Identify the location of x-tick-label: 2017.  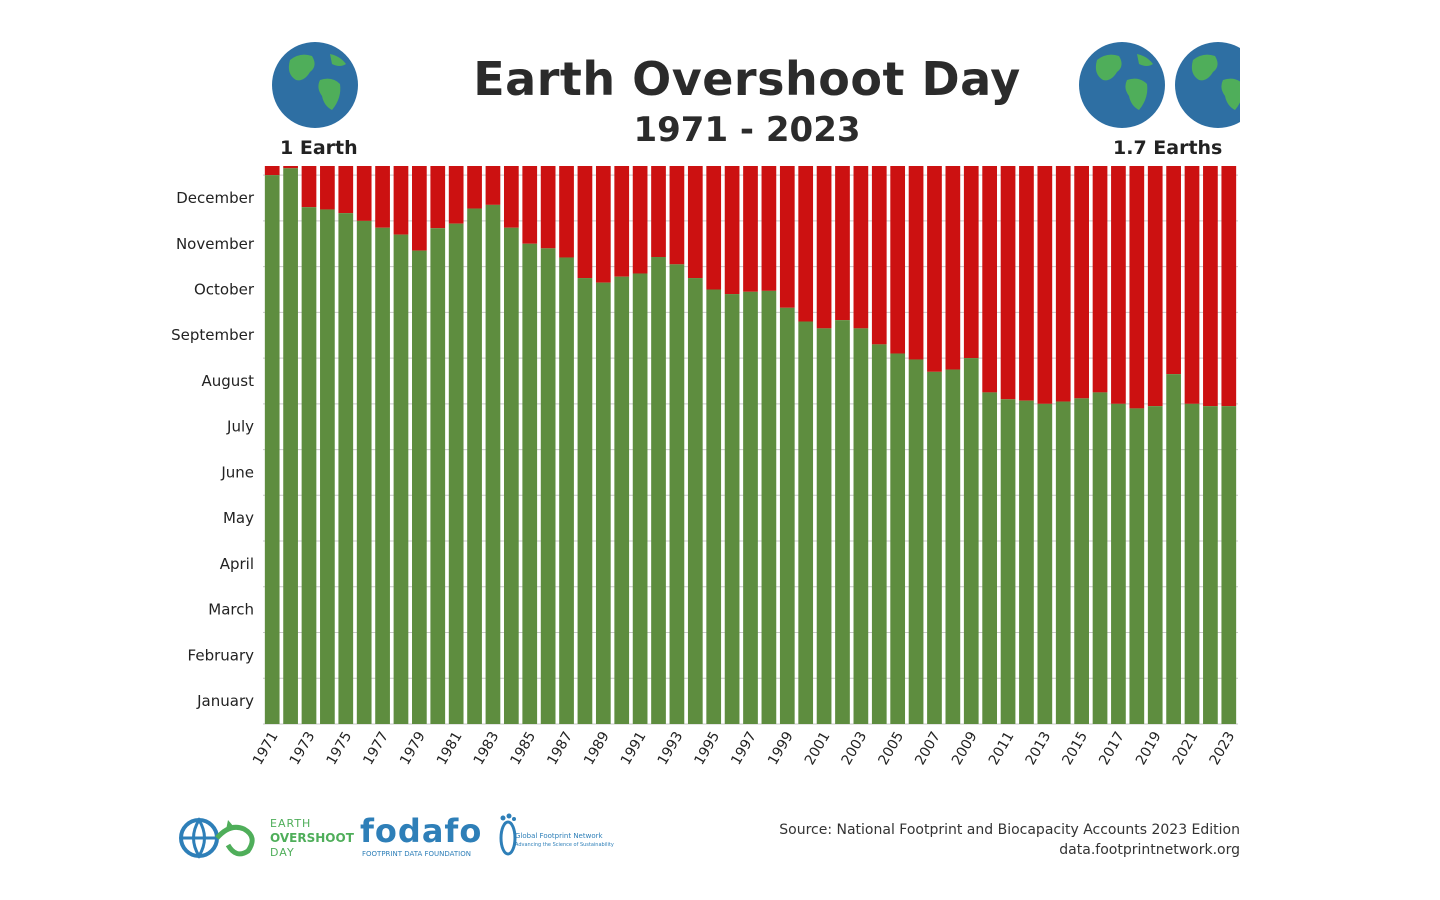
(1112, 748).